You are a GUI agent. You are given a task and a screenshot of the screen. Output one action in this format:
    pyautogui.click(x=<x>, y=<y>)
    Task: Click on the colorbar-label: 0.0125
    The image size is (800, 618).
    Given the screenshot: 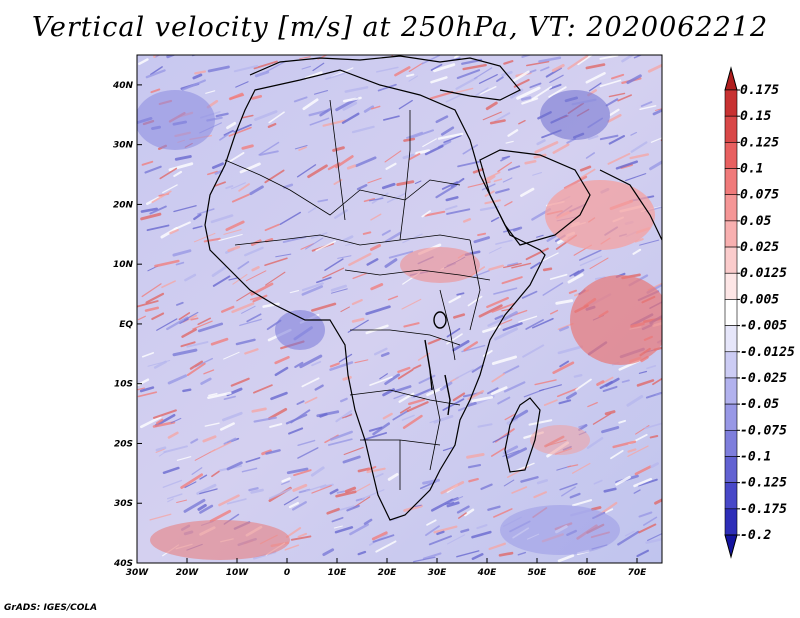 What is the action you would take?
    pyautogui.click(x=763, y=273)
    